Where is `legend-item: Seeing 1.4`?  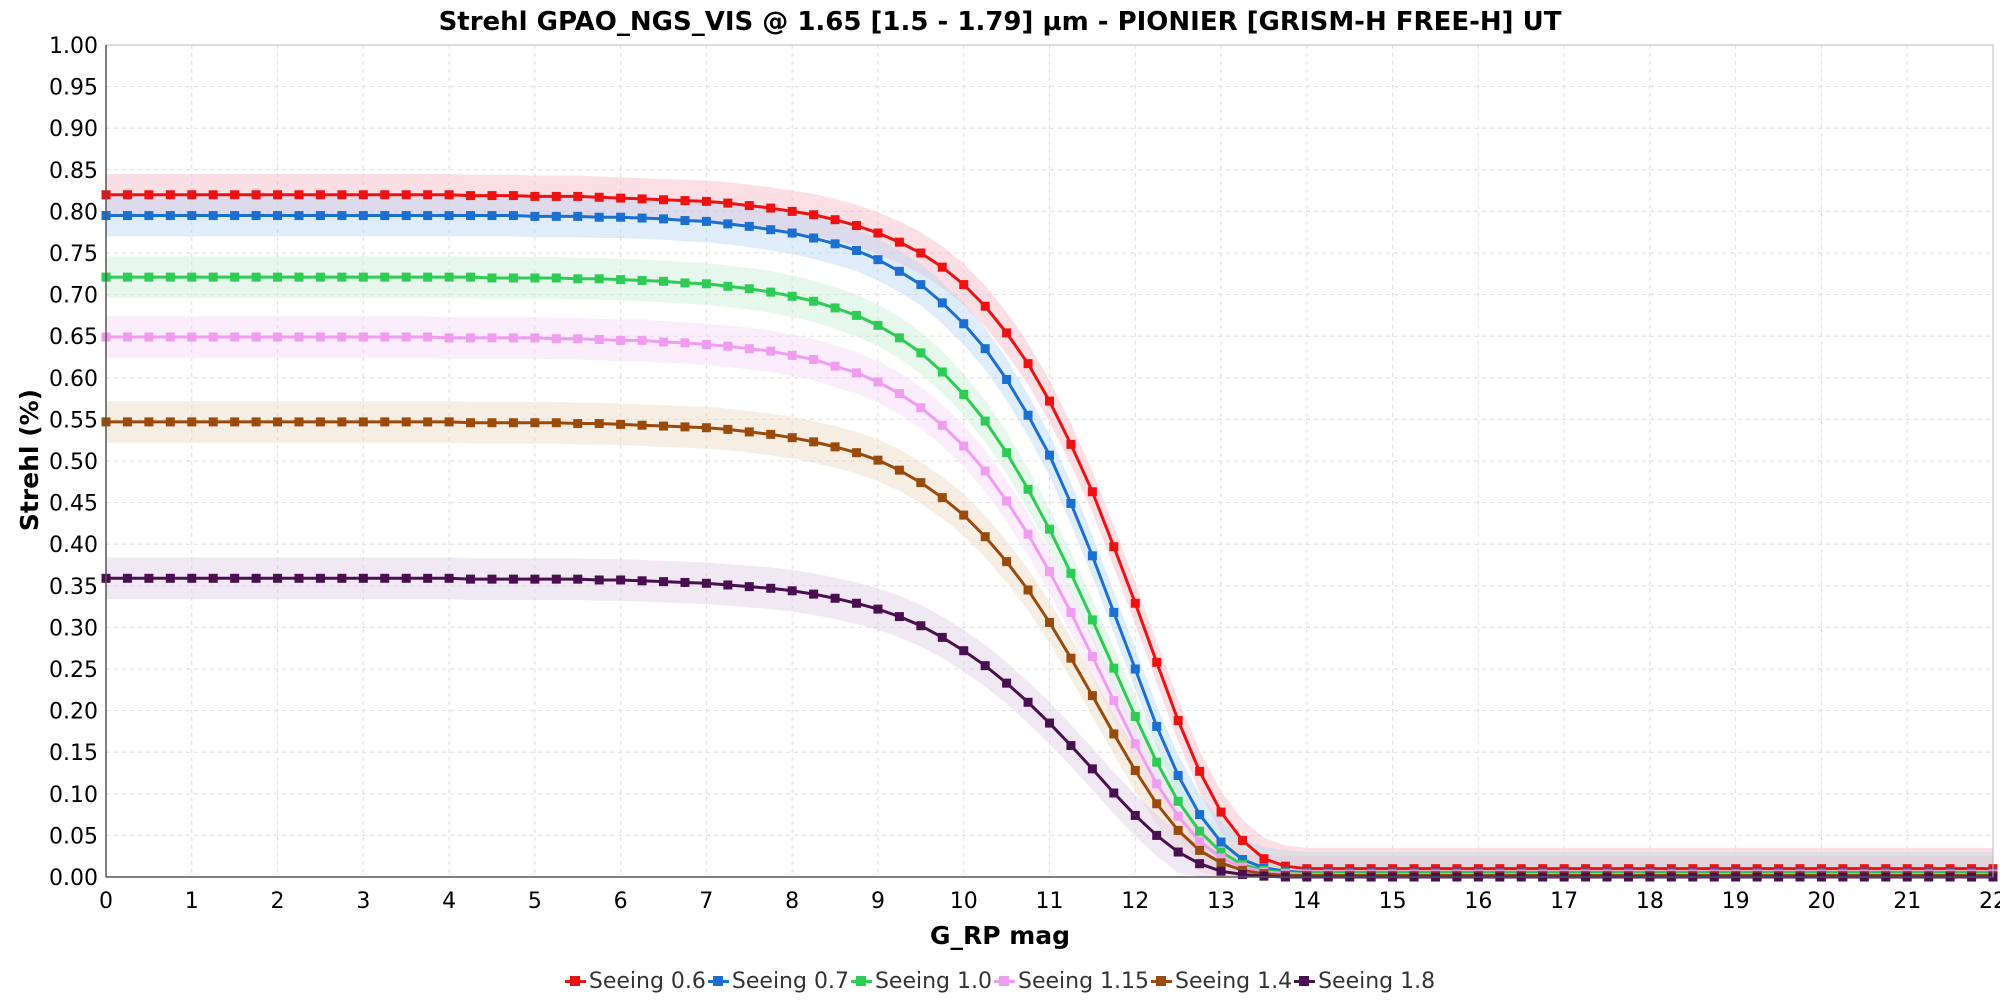 legend-item: Seeing 1.4 is located at coordinates (1221, 981).